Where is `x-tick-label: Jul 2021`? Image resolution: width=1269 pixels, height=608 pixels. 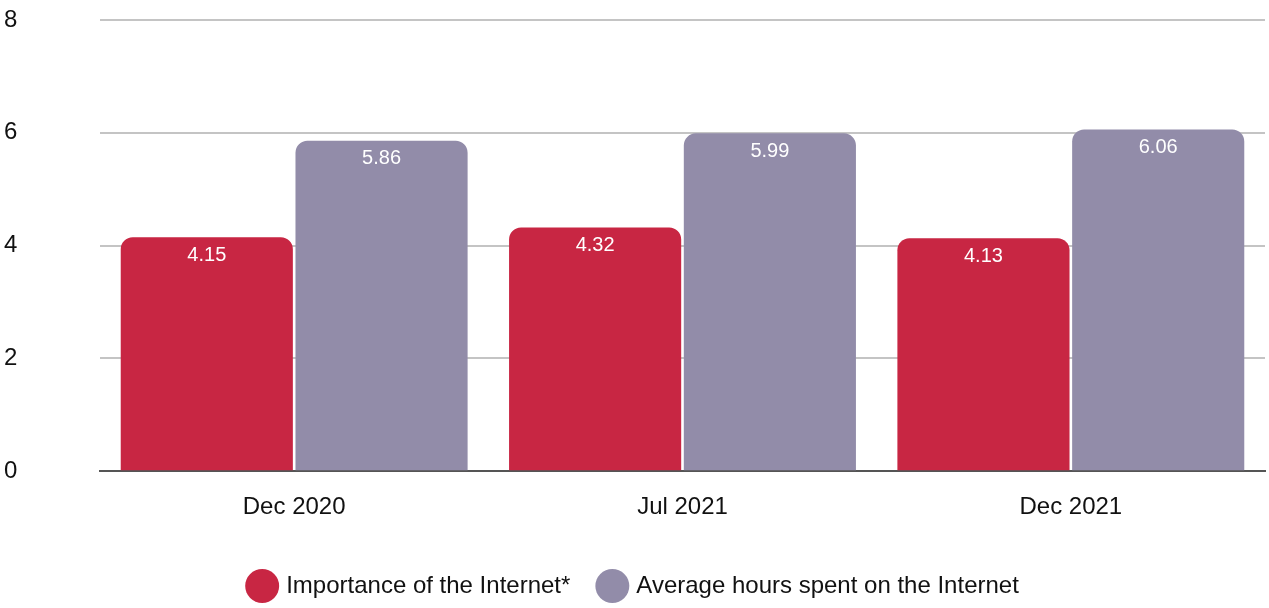 x-tick-label: Jul 2021 is located at coordinates (682, 506).